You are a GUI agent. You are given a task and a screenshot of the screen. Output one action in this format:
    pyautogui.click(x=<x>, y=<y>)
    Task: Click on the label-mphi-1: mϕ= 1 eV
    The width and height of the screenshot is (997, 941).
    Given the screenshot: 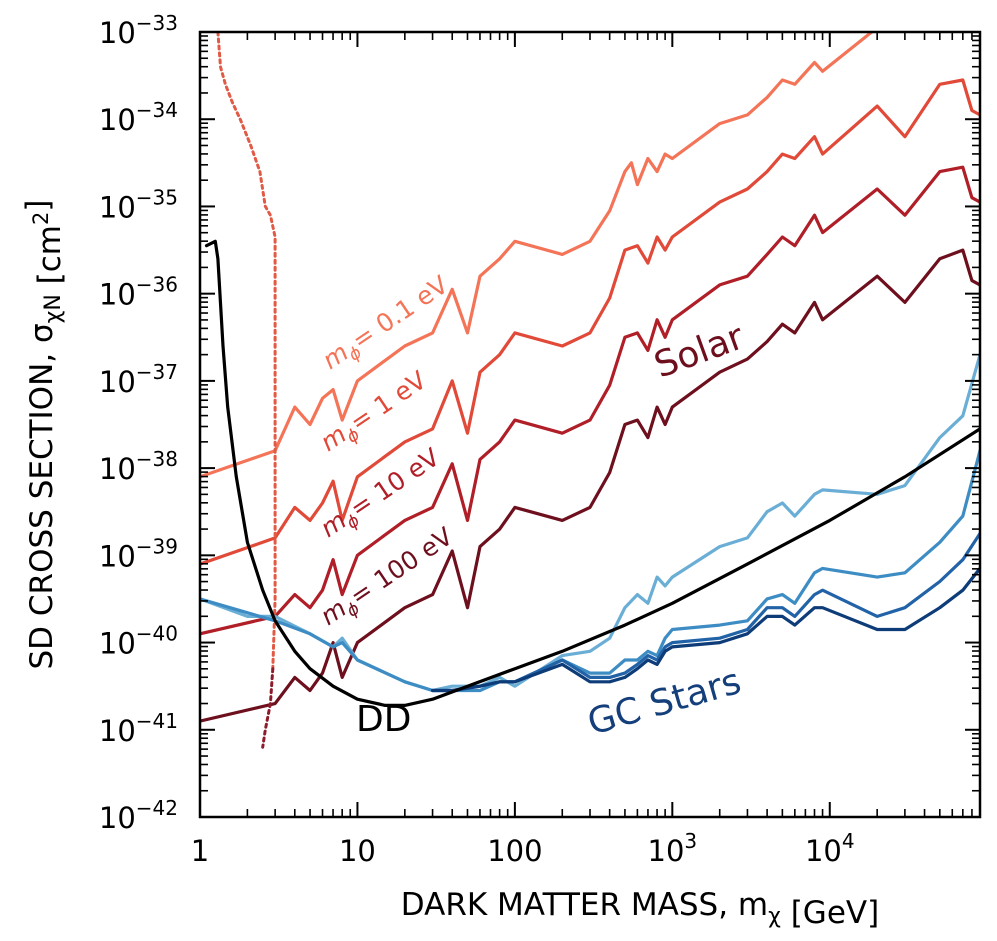 What is the action you would take?
    pyautogui.click(x=374, y=413)
    